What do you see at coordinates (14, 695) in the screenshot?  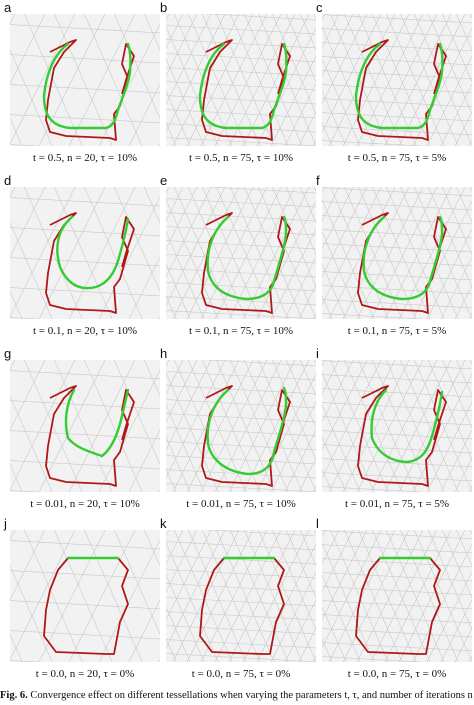 I see `figure-caption-label: Fig. 6.` at bounding box center [14, 695].